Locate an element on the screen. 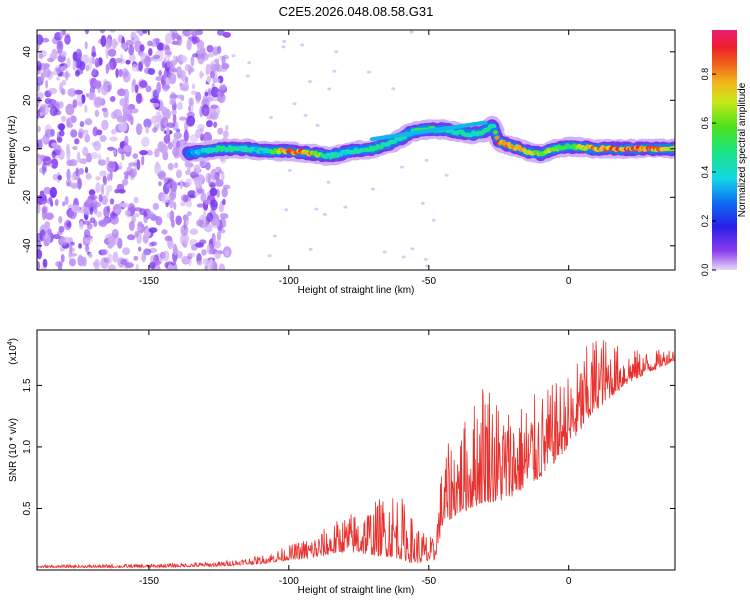  y-tick-label: -20 is located at coordinates (27, 197).